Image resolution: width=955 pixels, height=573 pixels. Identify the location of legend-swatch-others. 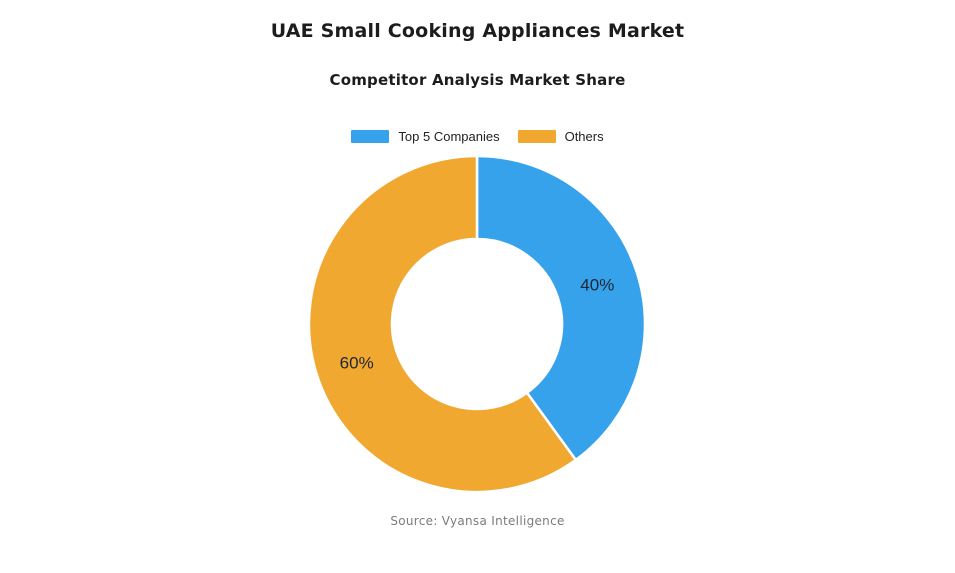
(536, 136).